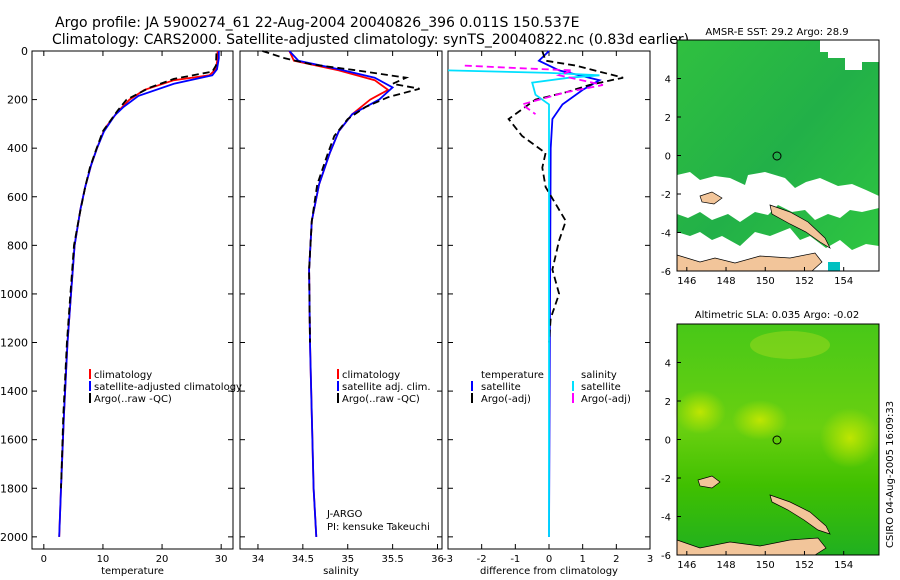 The image size is (900, 580). What do you see at coordinates (890, 474) in the screenshot?
I see `footer-credit: CSIRO 04-Aug-2005 16:09:33` at bounding box center [890, 474].